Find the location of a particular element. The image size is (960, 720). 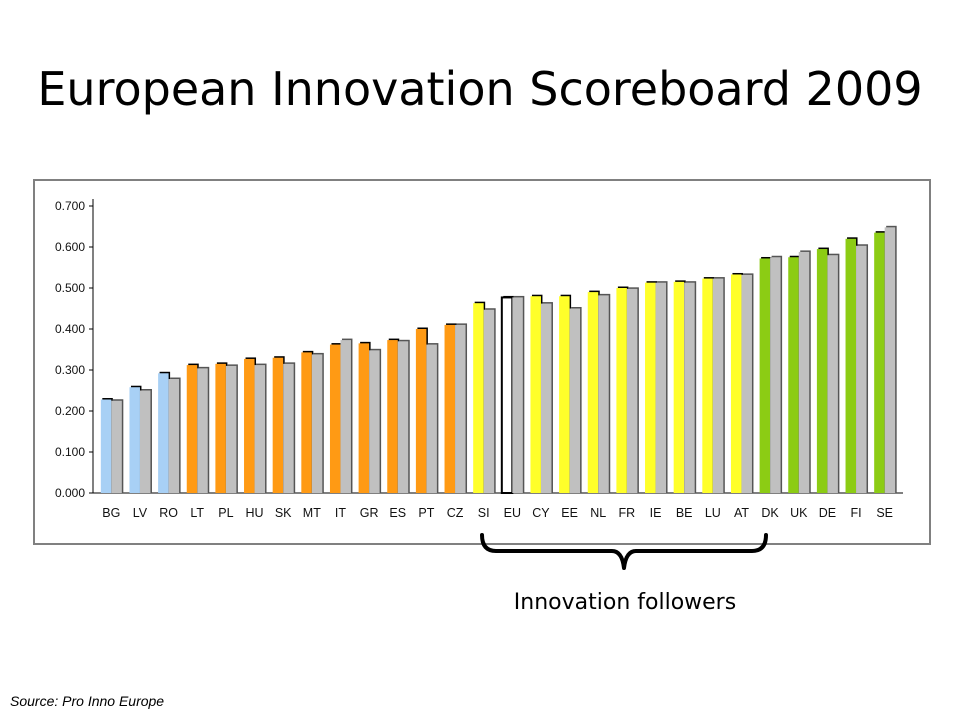

x-tick-label: EU is located at coordinates (512, 513).